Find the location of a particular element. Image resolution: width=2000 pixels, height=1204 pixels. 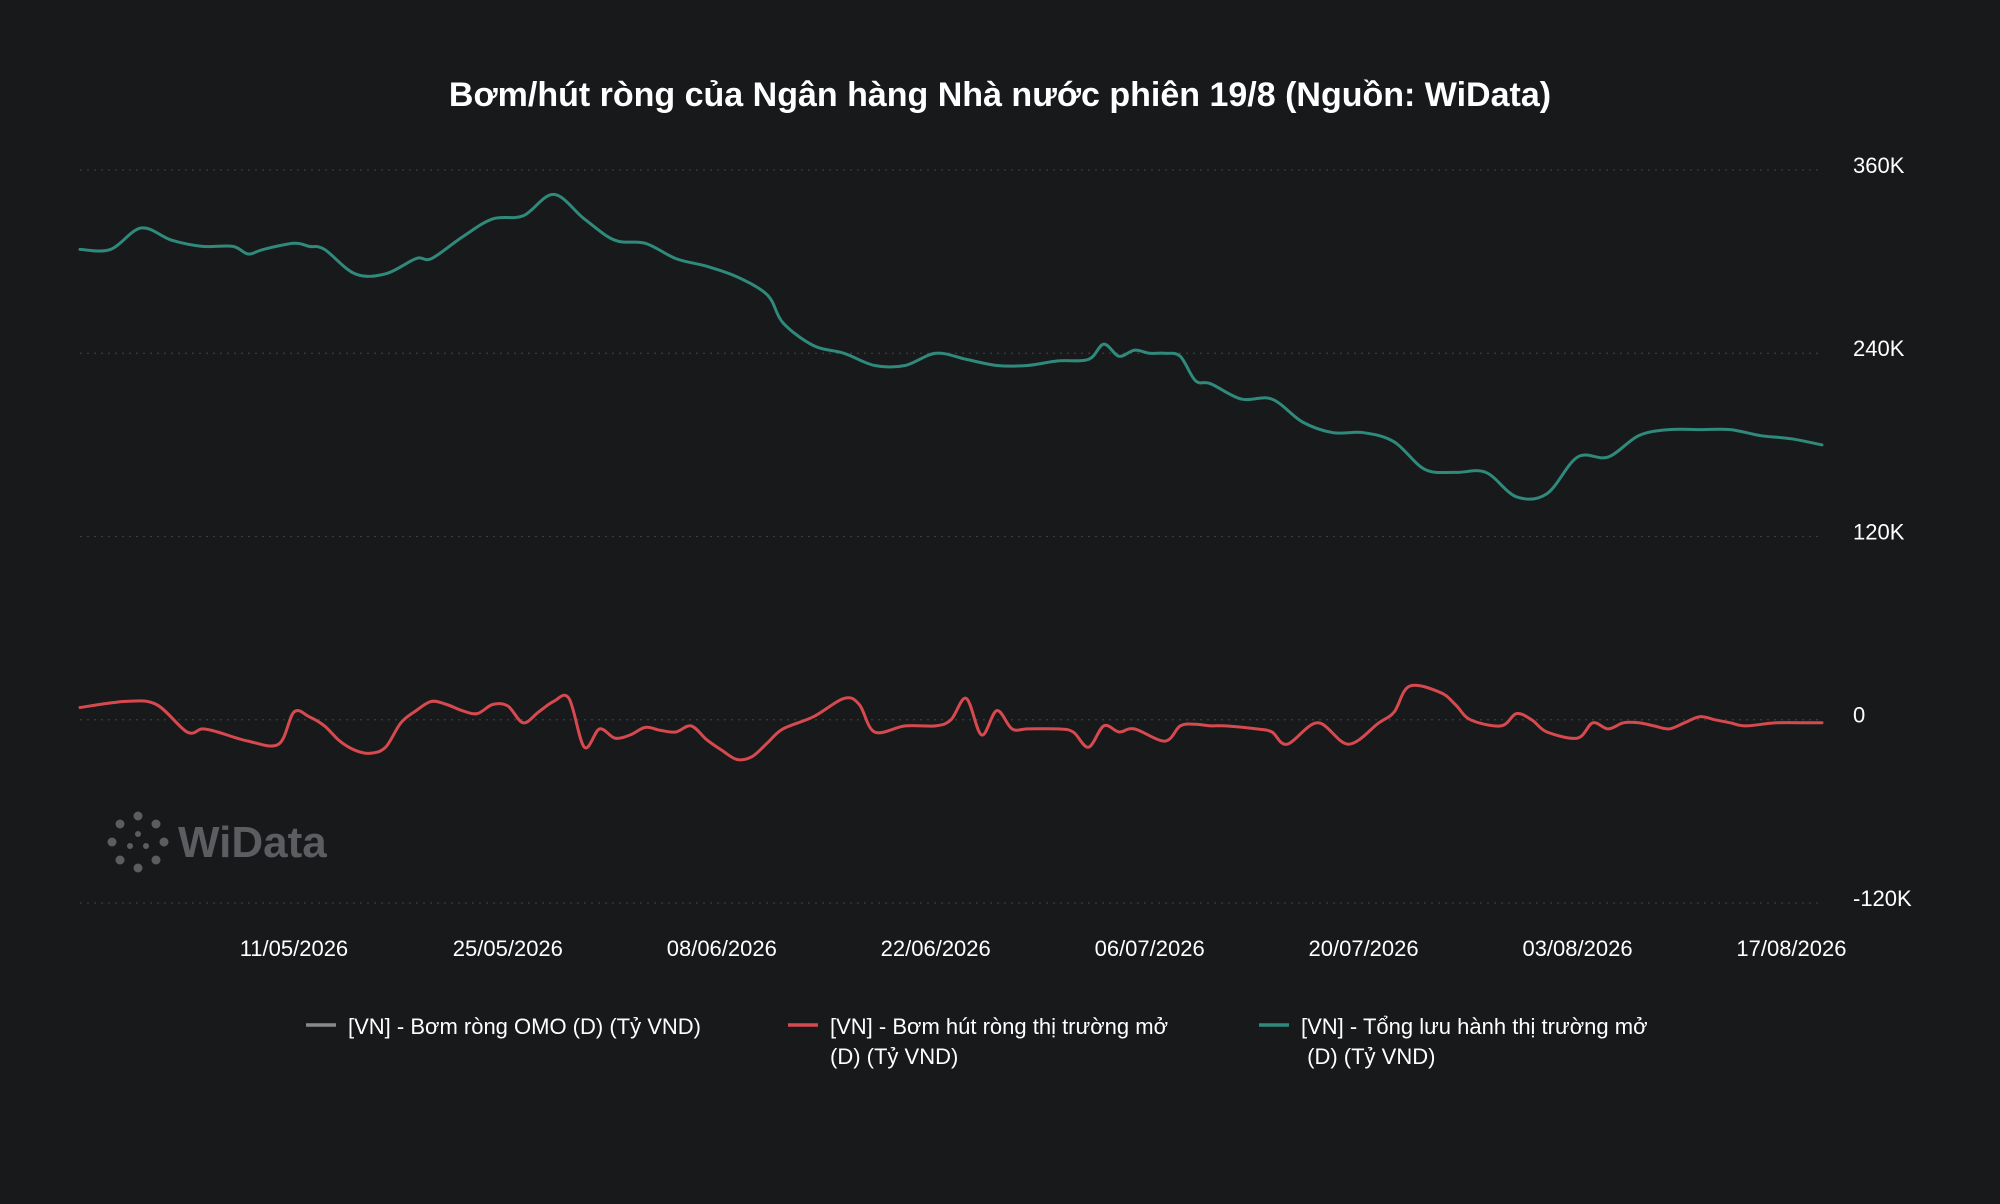

x-tick-label: 03/08/2026 is located at coordinates (1577, 948).